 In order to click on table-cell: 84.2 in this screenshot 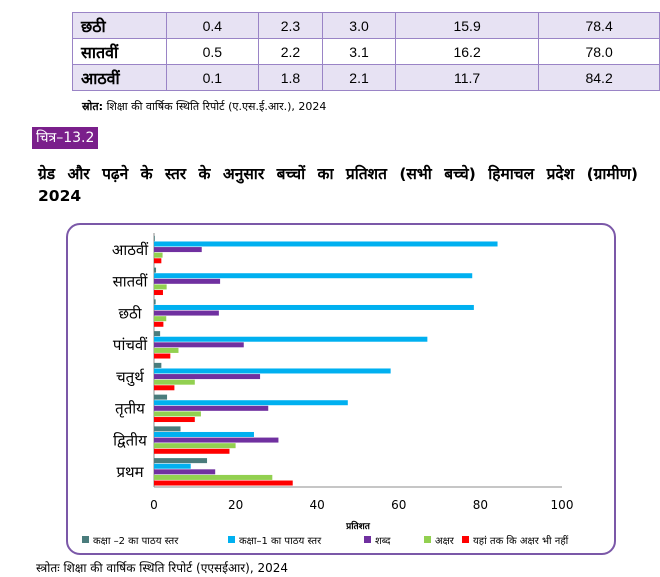, I will do `click(599, 77)`.